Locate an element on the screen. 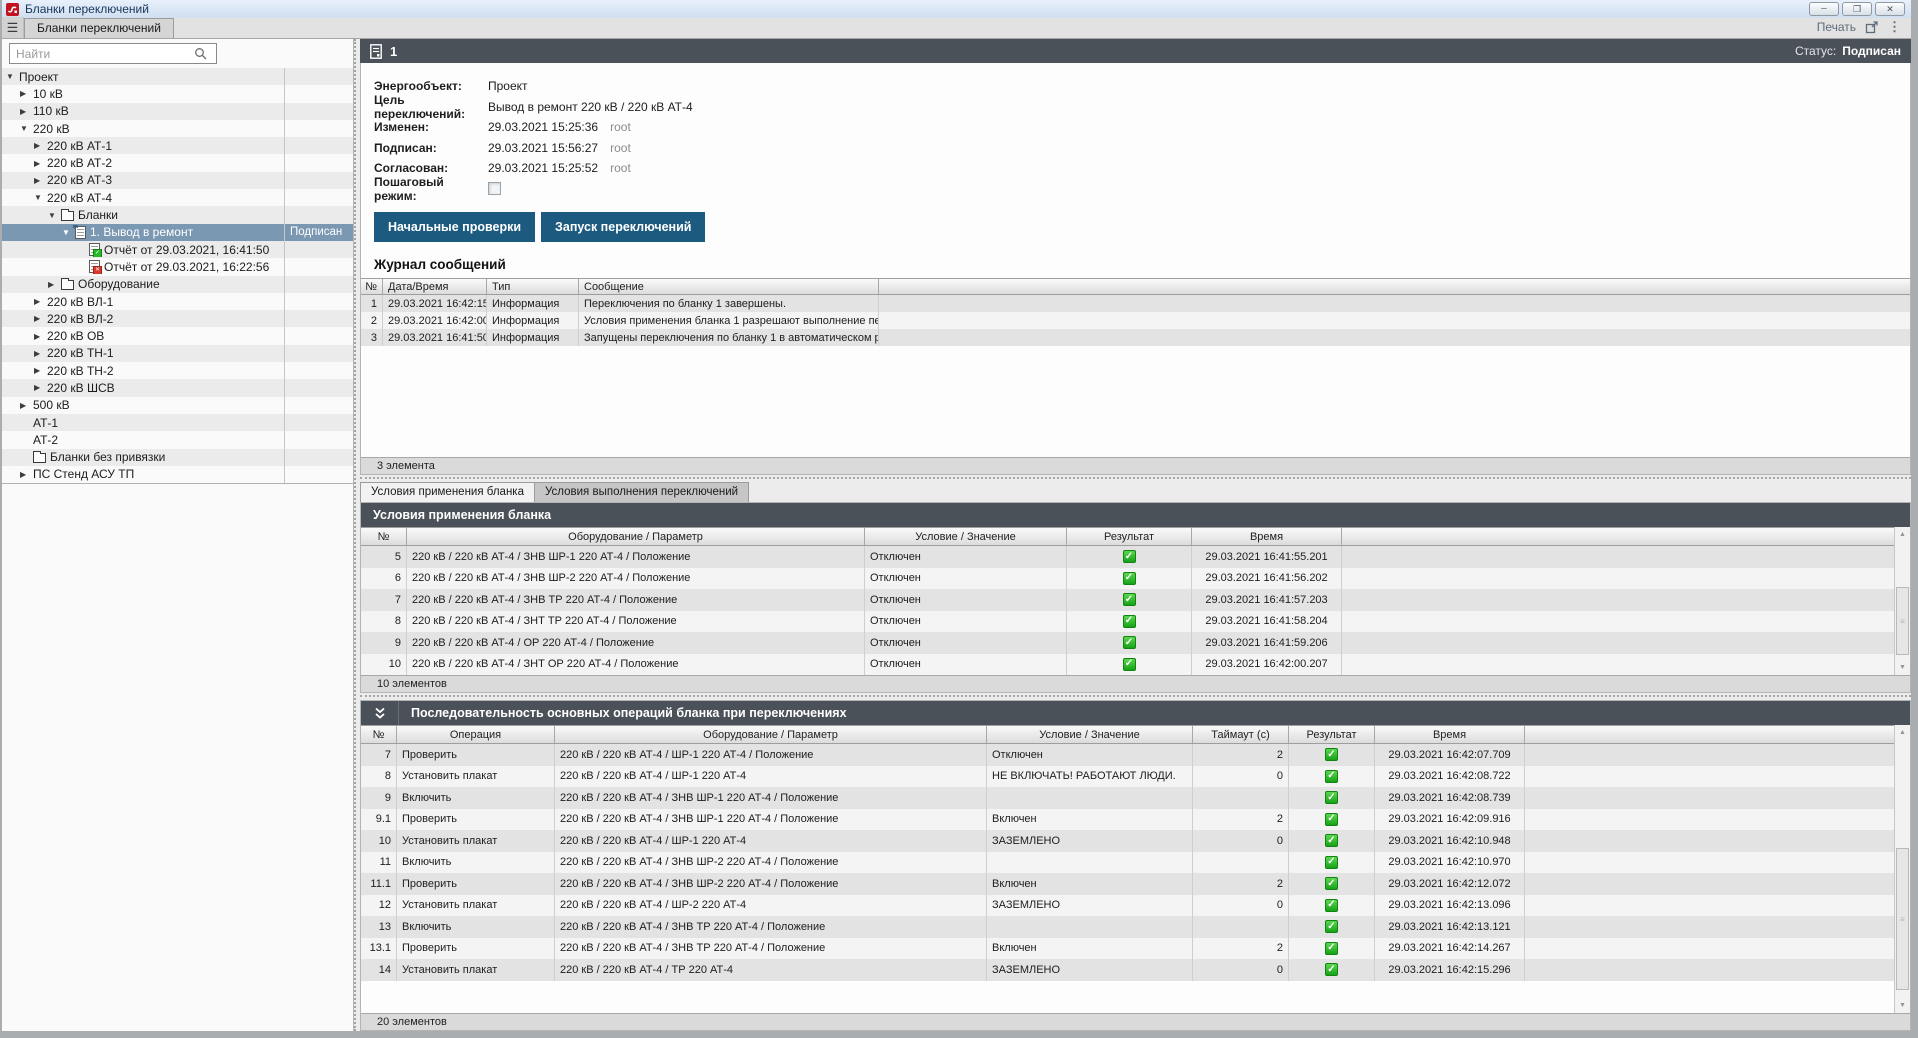  tree-item: ▶ 220 кВ АТ-1 is located at coordinates (177, 146).